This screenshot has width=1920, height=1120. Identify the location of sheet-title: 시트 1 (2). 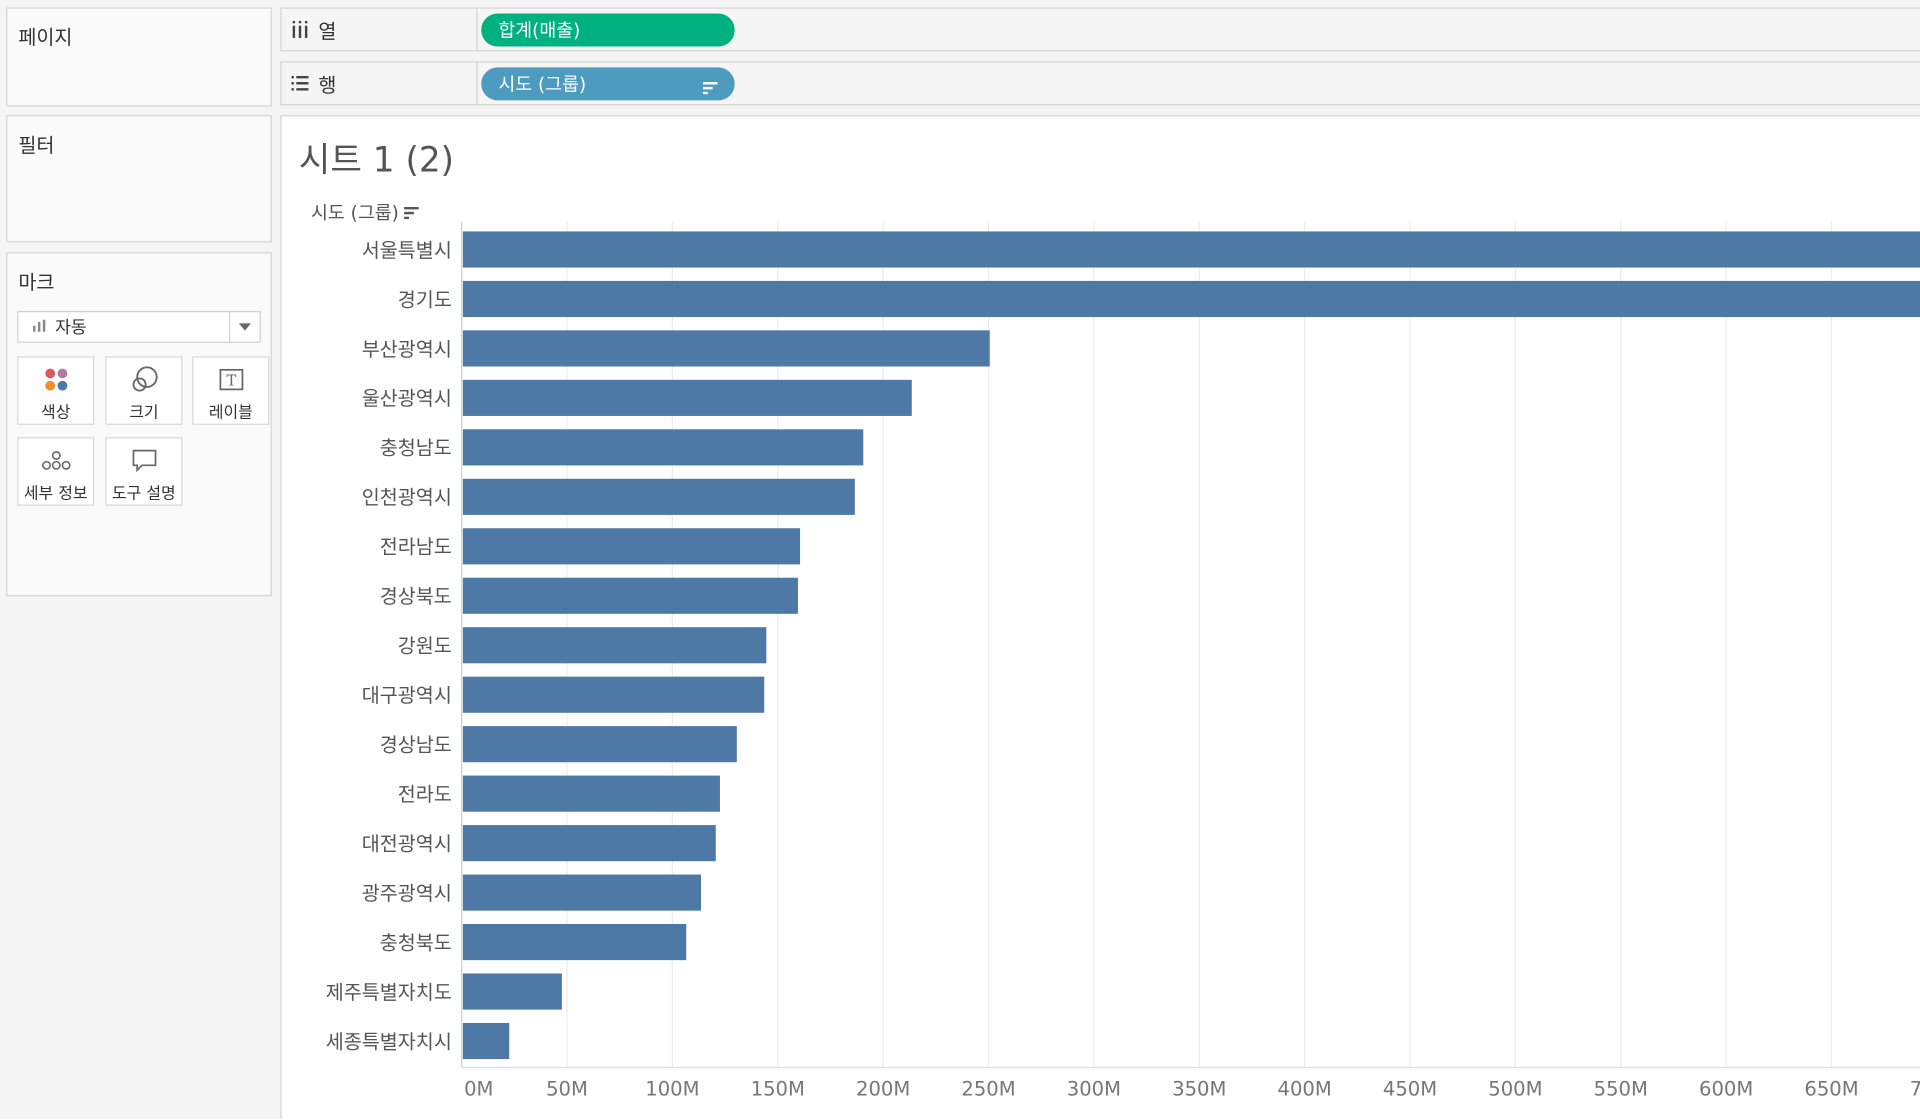
(376, 160).